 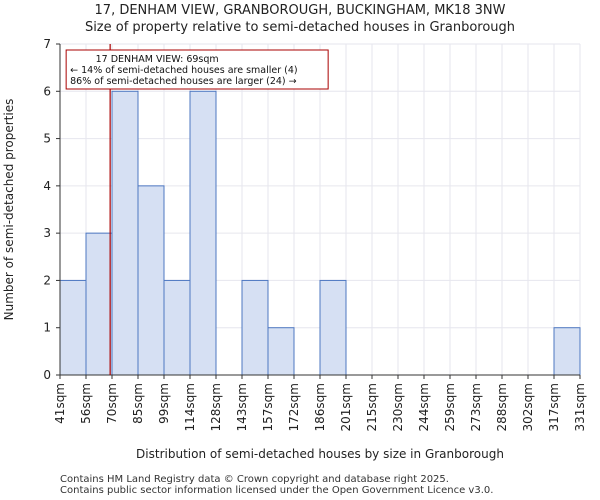 I want to click on x-tick-label: 99sqm, so click(x=164, y=403).